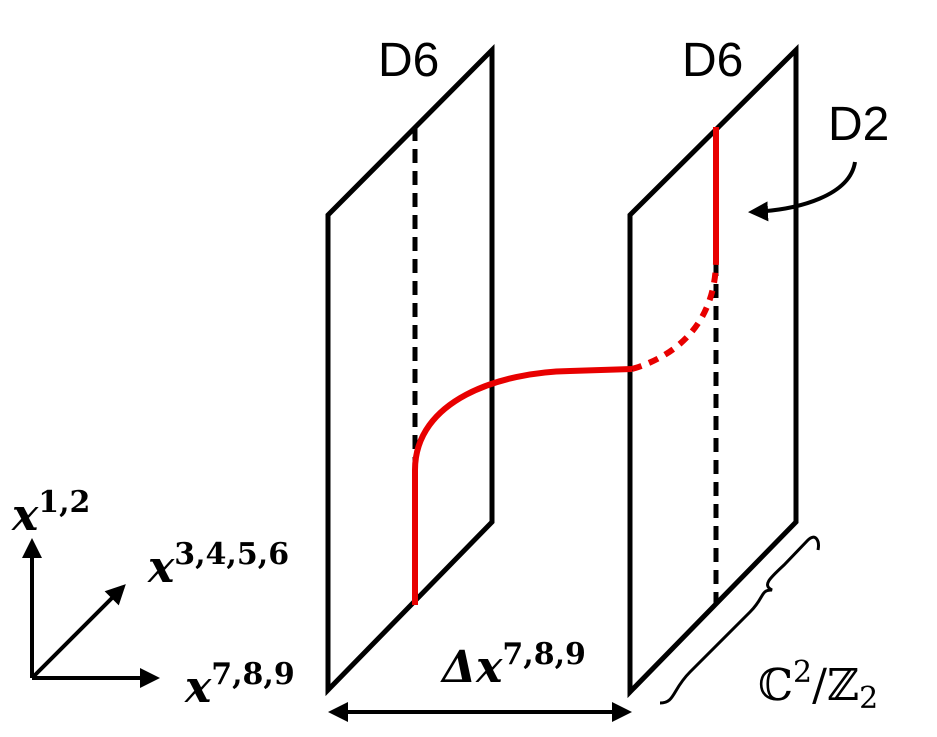 This screenshot has width=937, height=737. Describe the element at coordinates (522, 485) in the screenshot. I see `d2-string` at that location.